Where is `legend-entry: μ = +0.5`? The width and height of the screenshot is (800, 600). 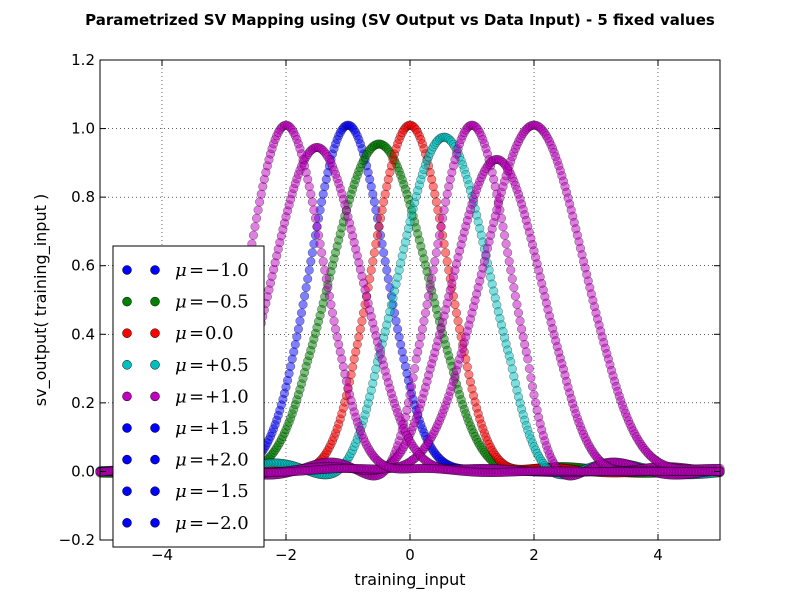 legend-entry: μ = +0.5 is located at coordinates (185, 365).